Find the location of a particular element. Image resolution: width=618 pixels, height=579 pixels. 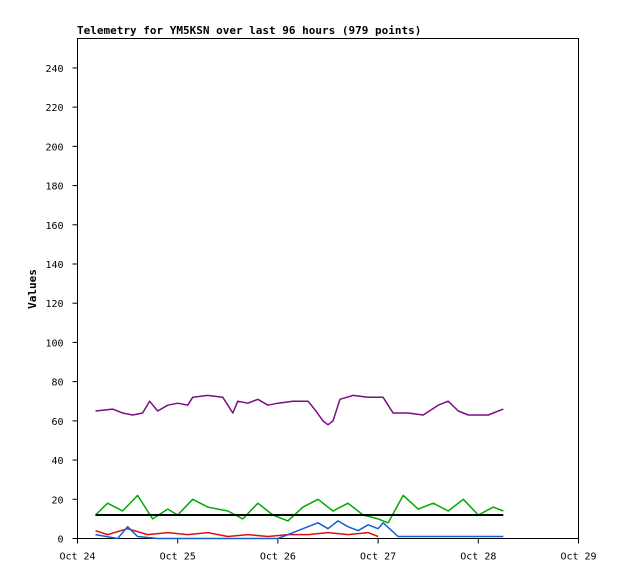

x-tick-label: Oct 27 is located at coordinates (378, 557).